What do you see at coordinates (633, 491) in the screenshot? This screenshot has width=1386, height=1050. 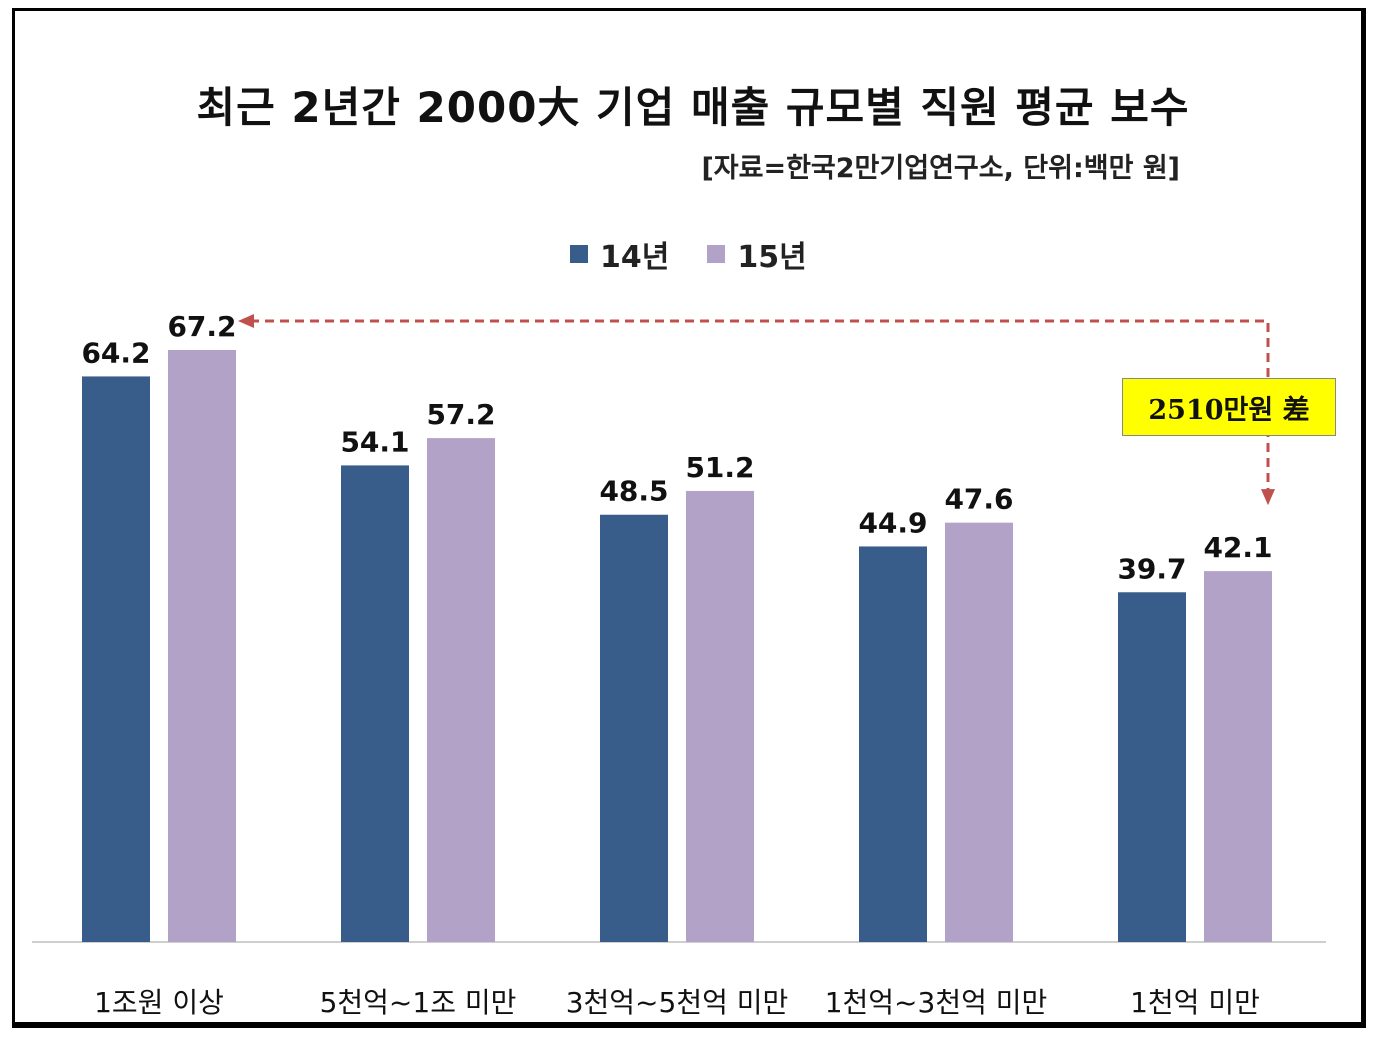 I see `data-label-14-2: 48.5` at bounding box center [633, 491].